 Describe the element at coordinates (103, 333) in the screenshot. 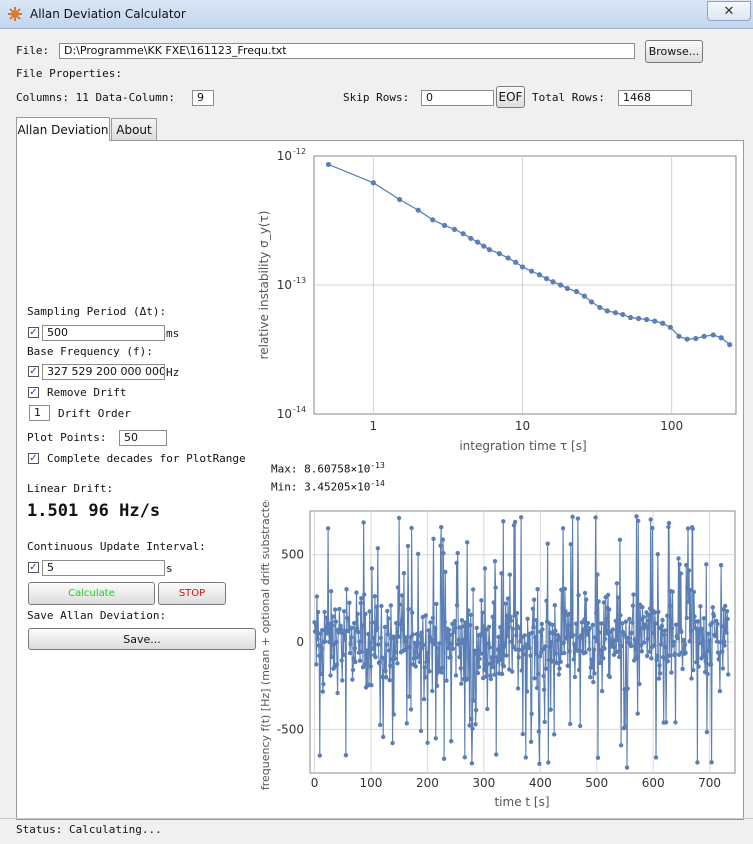

I see `sampling-period-field: 500` at that location.